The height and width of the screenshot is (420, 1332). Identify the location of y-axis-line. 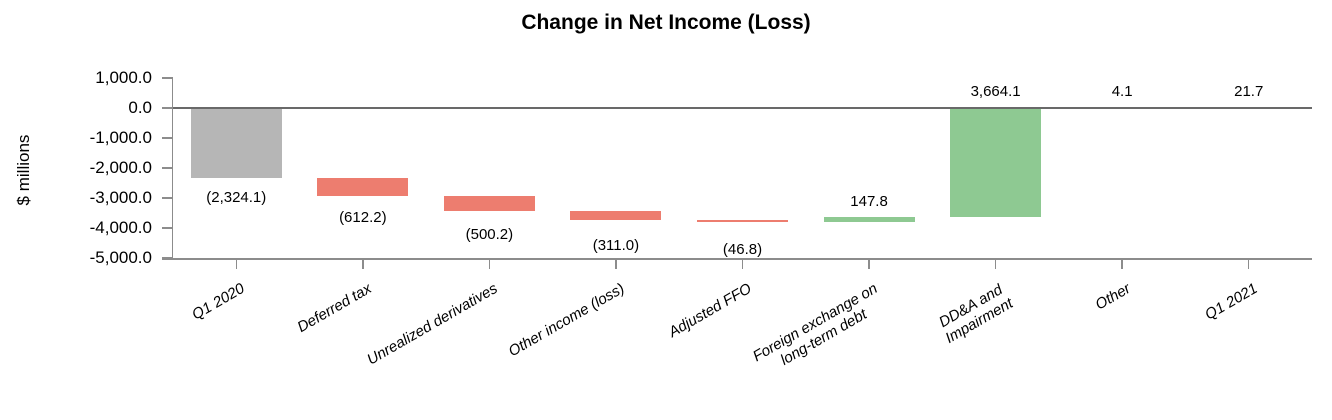
(172, 168).